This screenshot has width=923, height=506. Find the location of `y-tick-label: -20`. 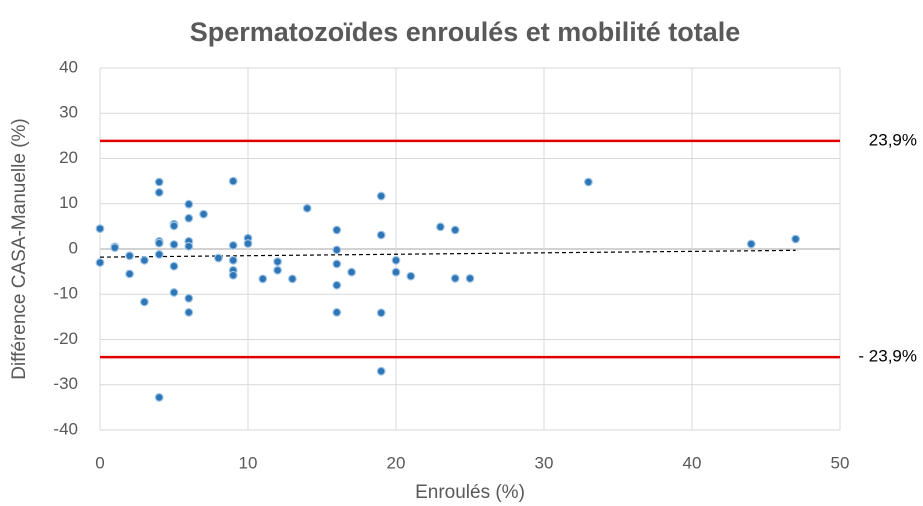

y-tick-label: -20 is located at coordinates (65, 338).